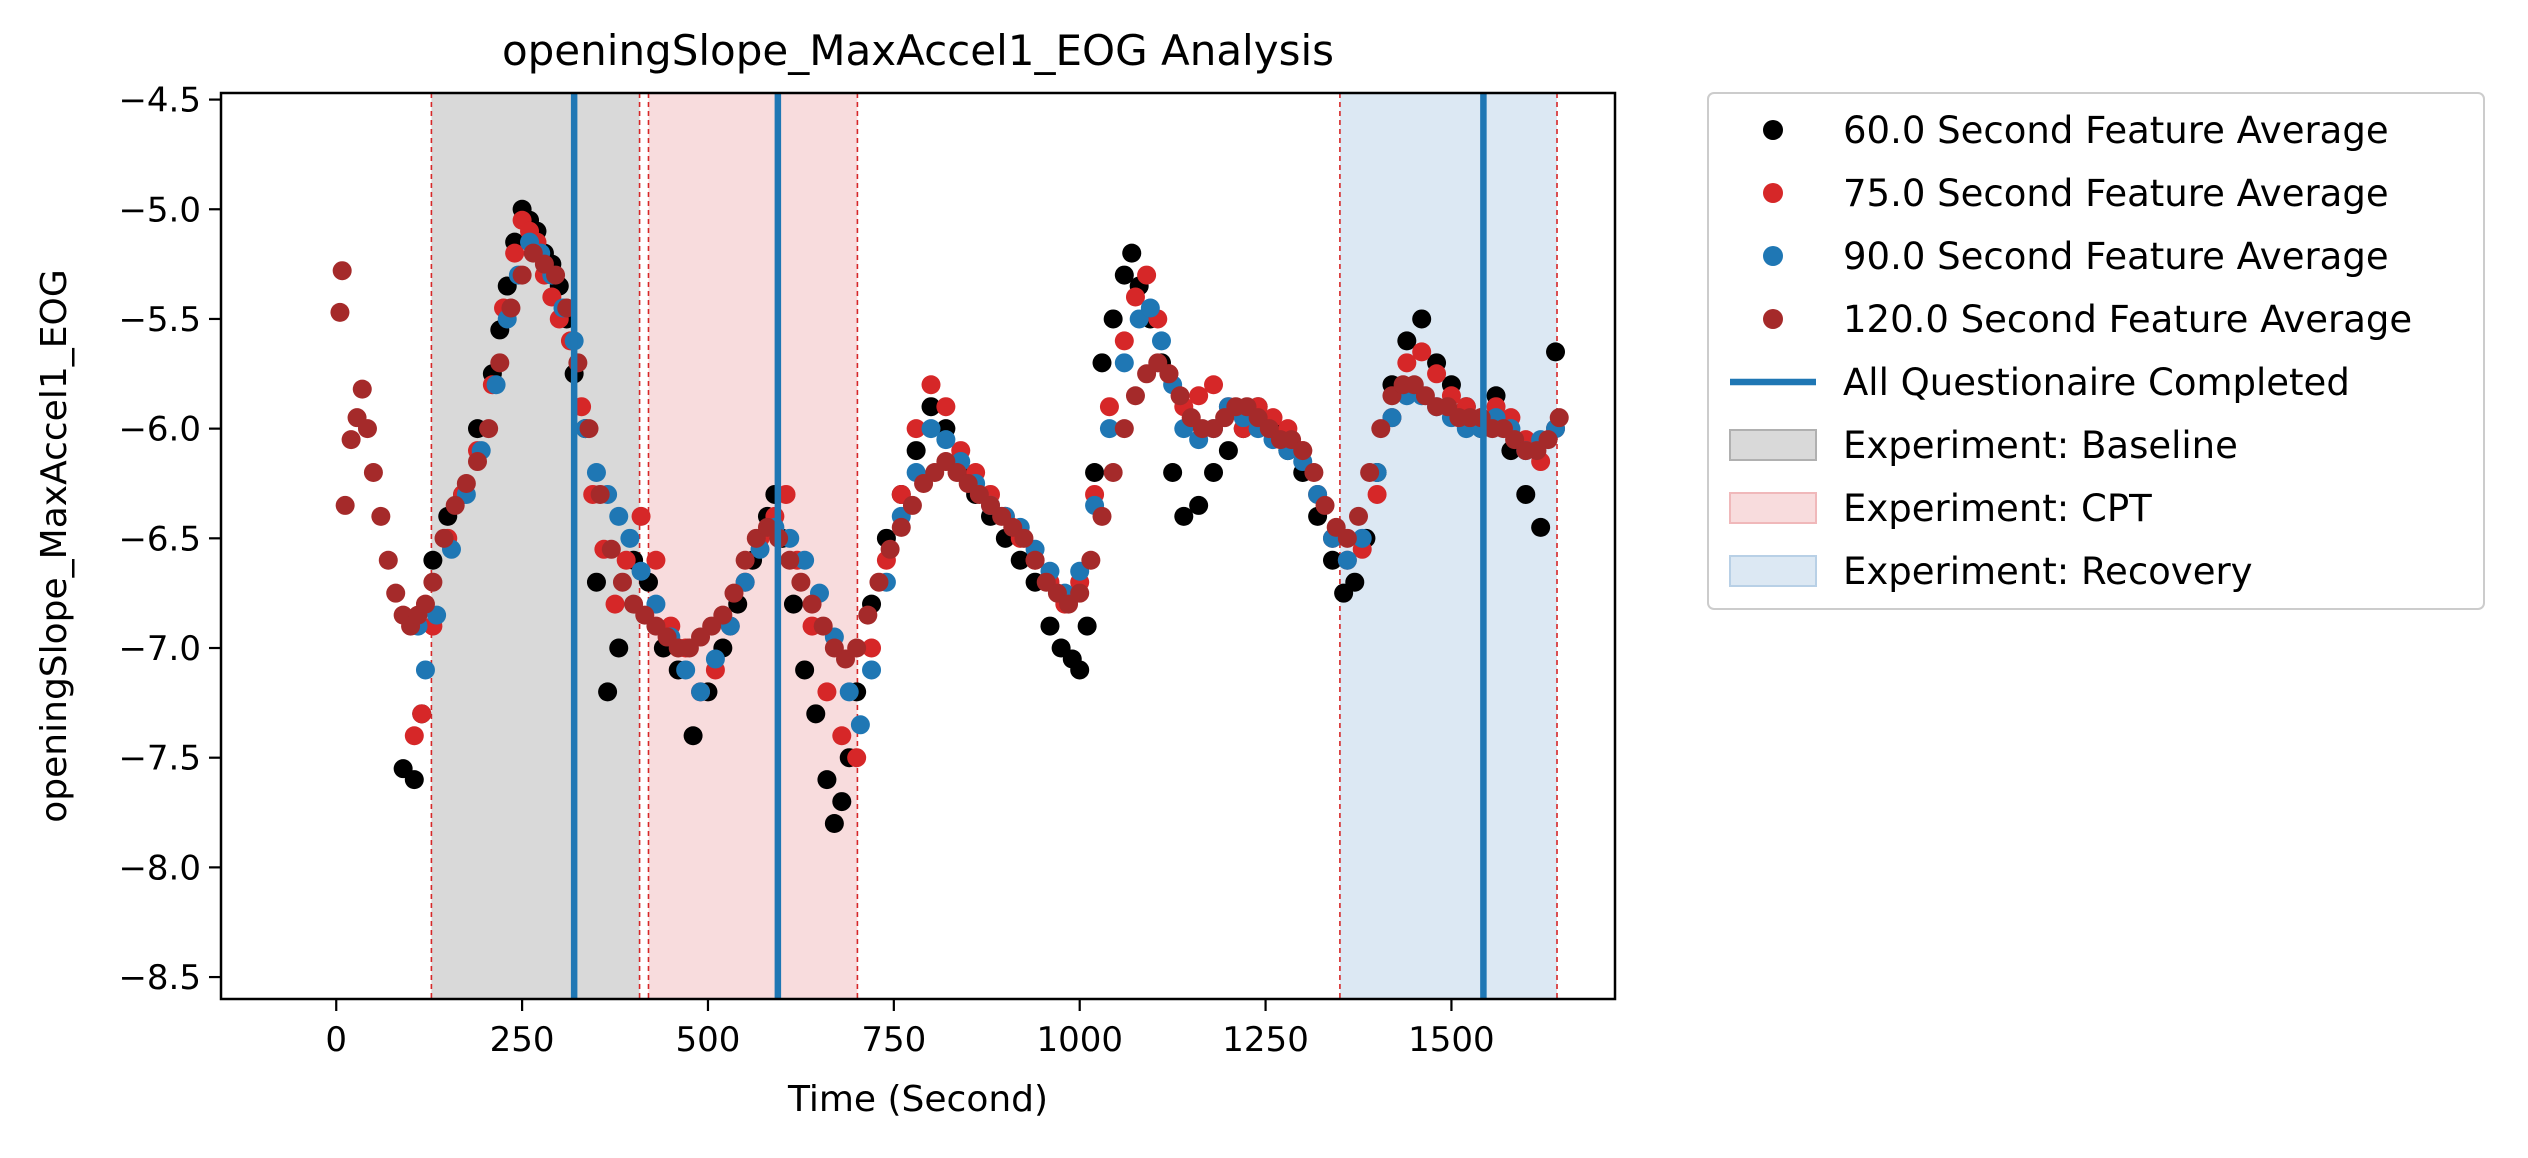 Image resolution: width=2528 pixels, height=1158 pixels. I want to click on legend-label: 120.0 Second Feature Average, so click(2127, 319).